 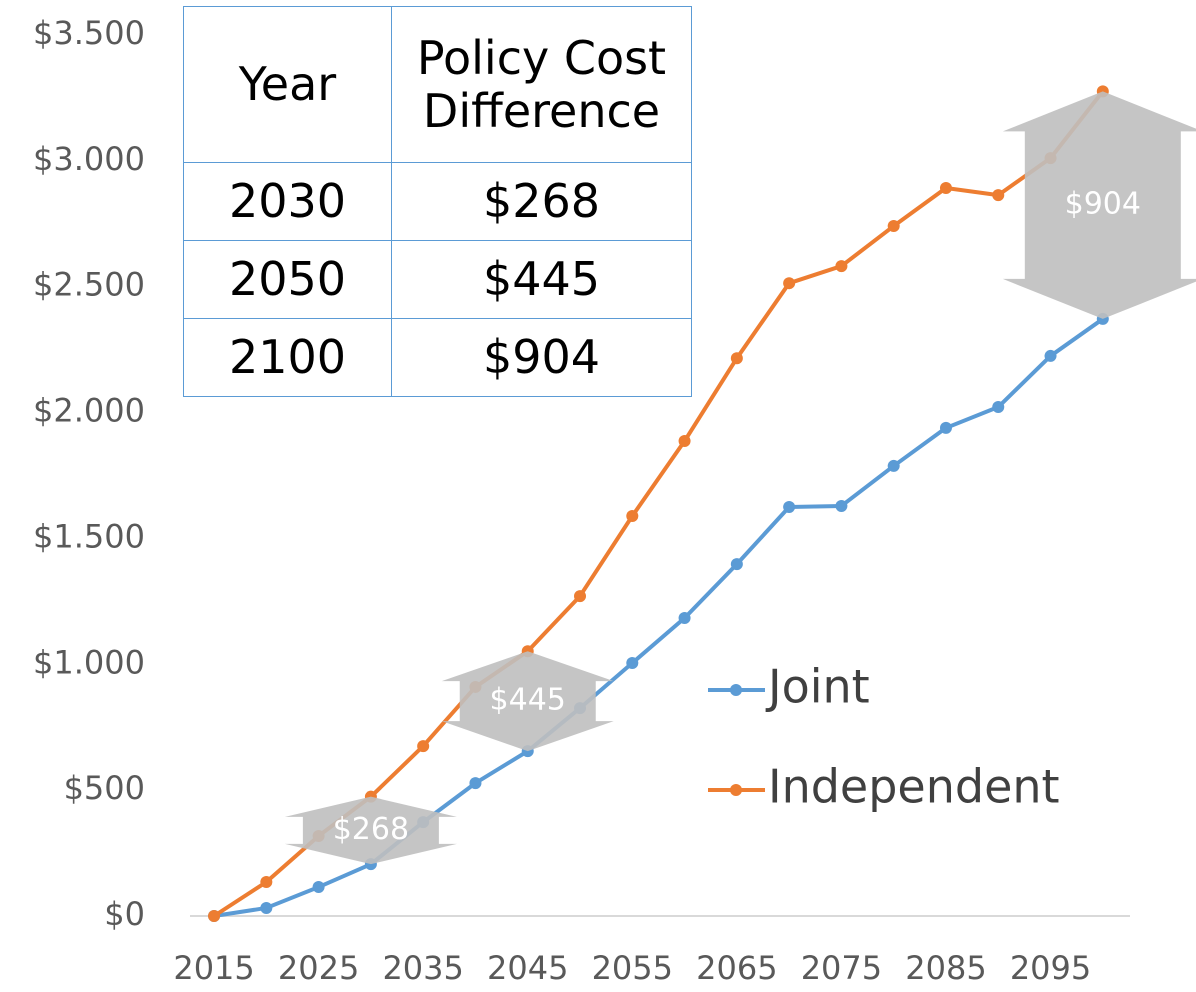 What do you see at coordinates (541, 84) in the screenshot?
I see `header-cell: Policy Cost Difference` at bounding box center [541, 84].